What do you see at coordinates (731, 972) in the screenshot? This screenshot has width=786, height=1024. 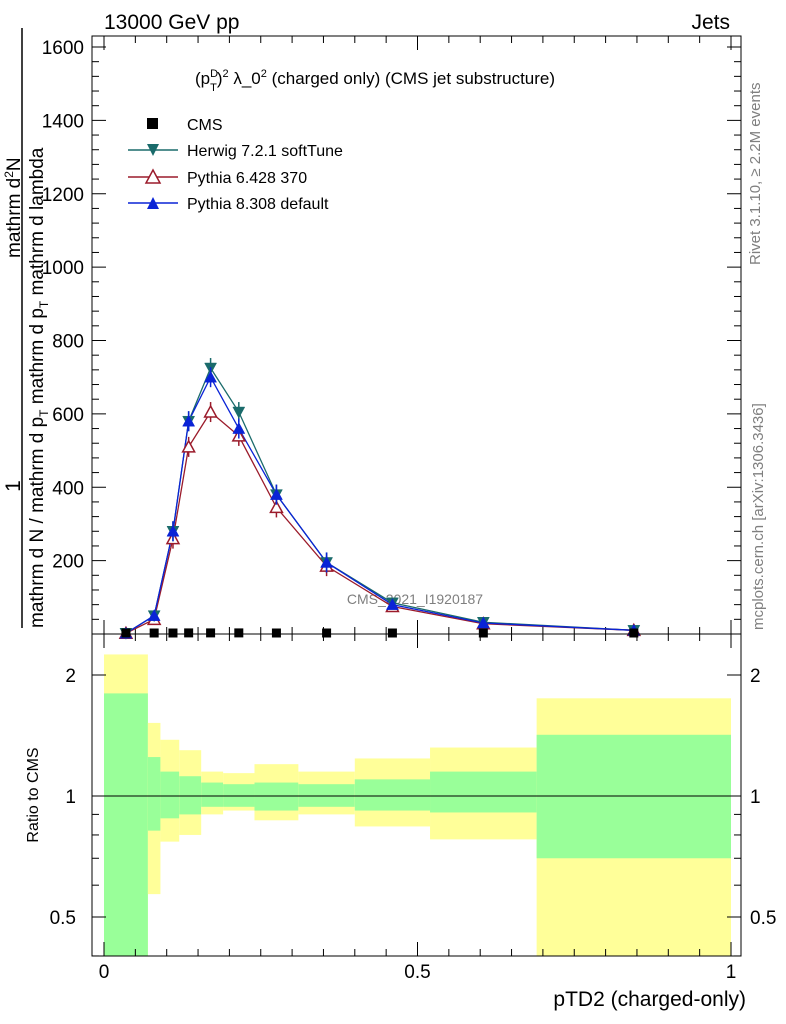 I see `xtick-label: 1` at bounding box center [731, 972].